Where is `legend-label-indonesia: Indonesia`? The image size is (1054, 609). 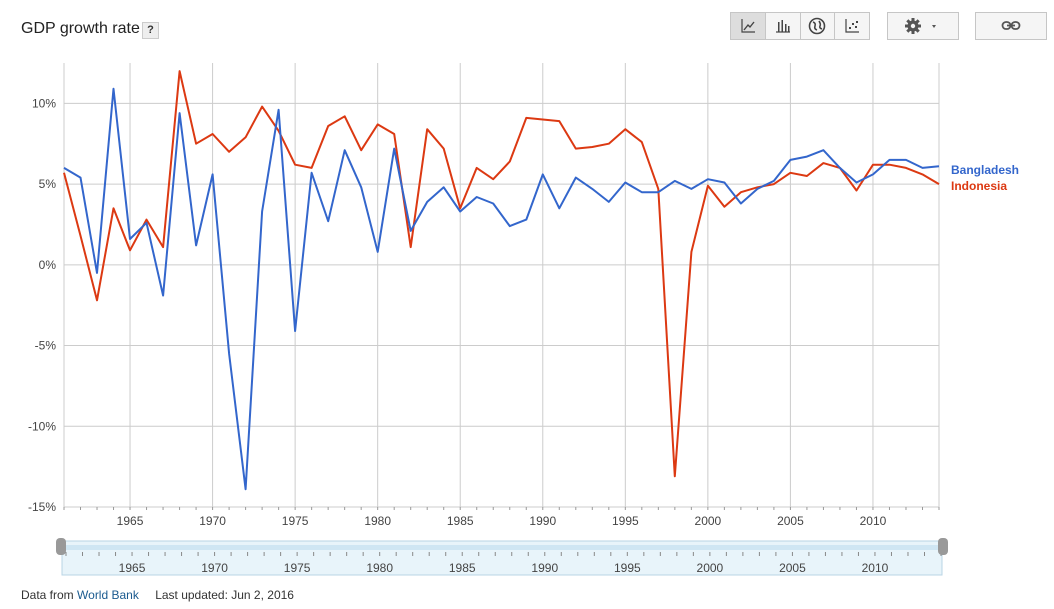 legend-label-indonesia: Indonesia is located at coordinates (979, 186).